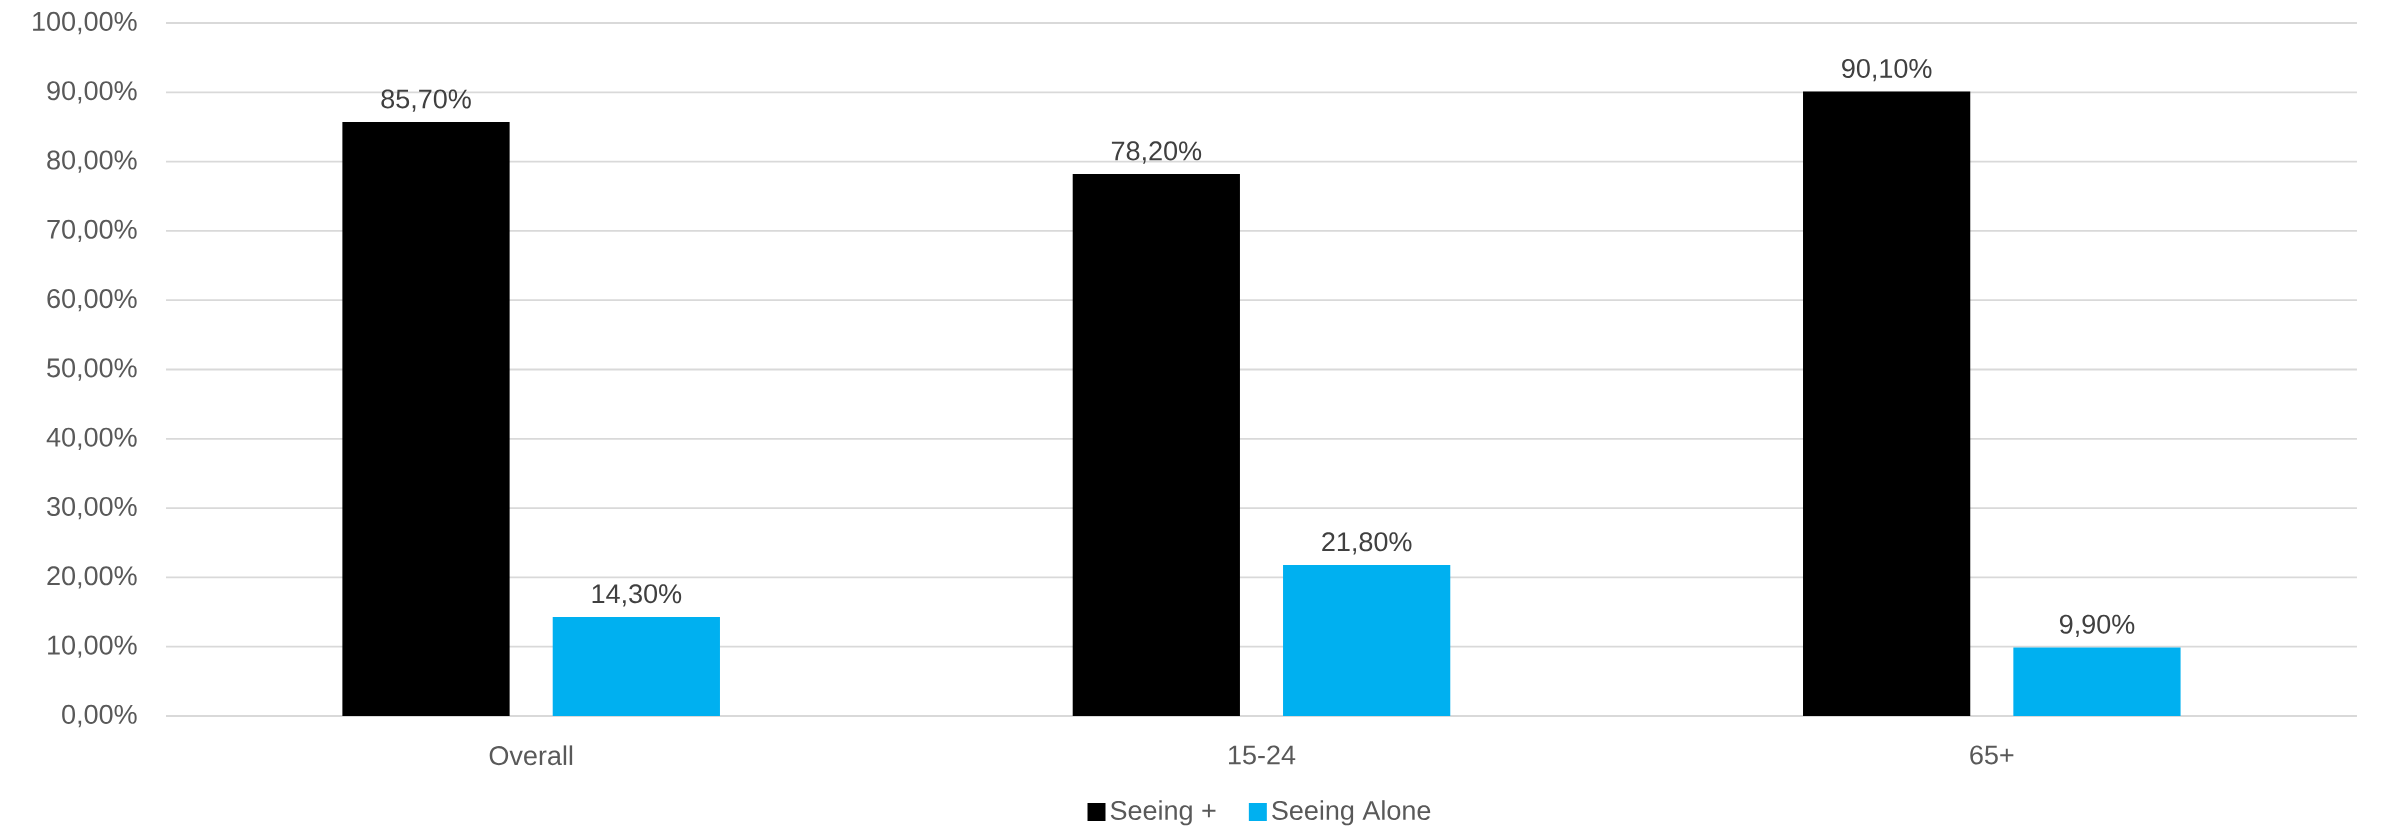 This screenshot has width=2403, height=834. I want to click on data-label: 9,90%, so click(2097, 625).